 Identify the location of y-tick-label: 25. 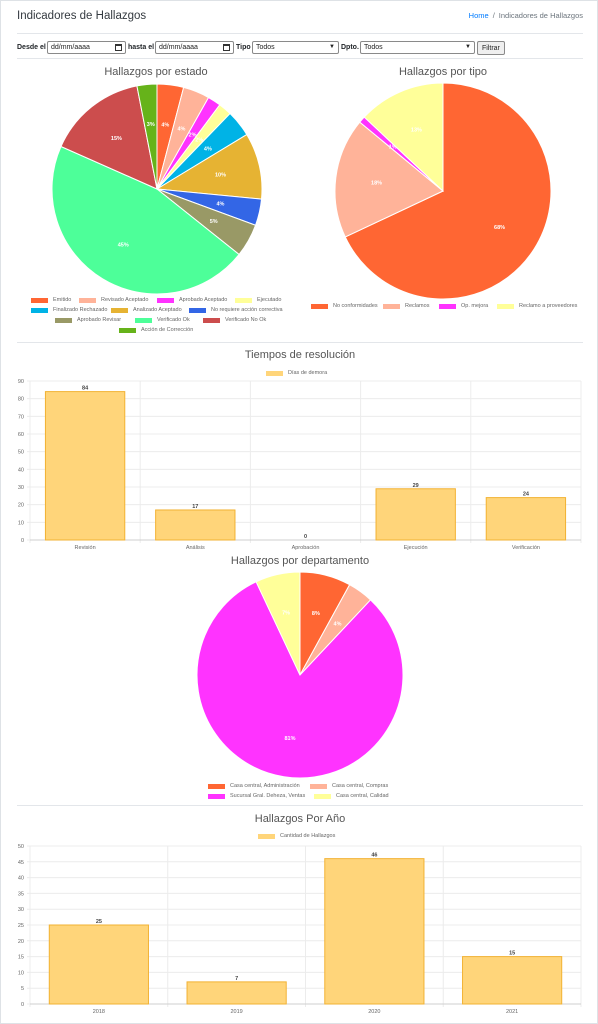
(21, 926).